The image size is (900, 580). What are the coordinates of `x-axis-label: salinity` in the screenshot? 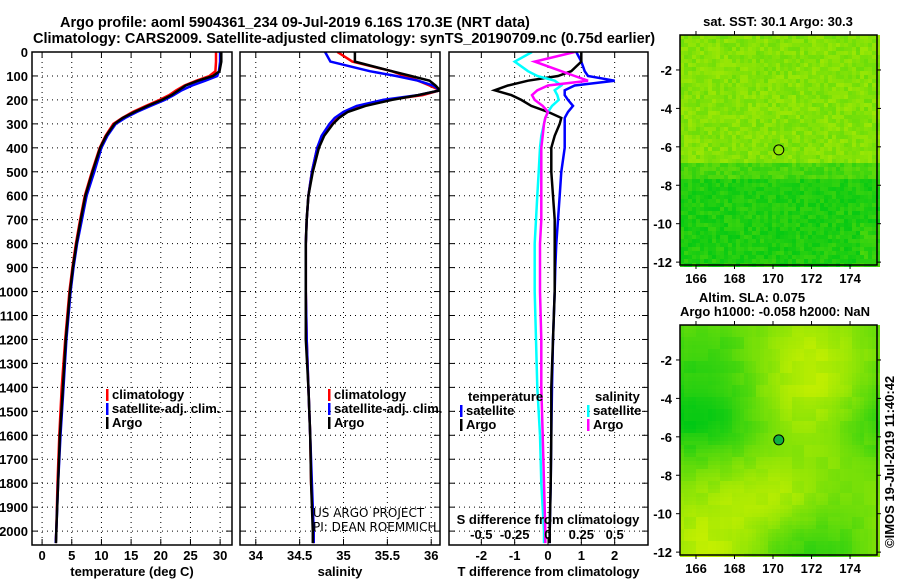 It's located at (341, 571).